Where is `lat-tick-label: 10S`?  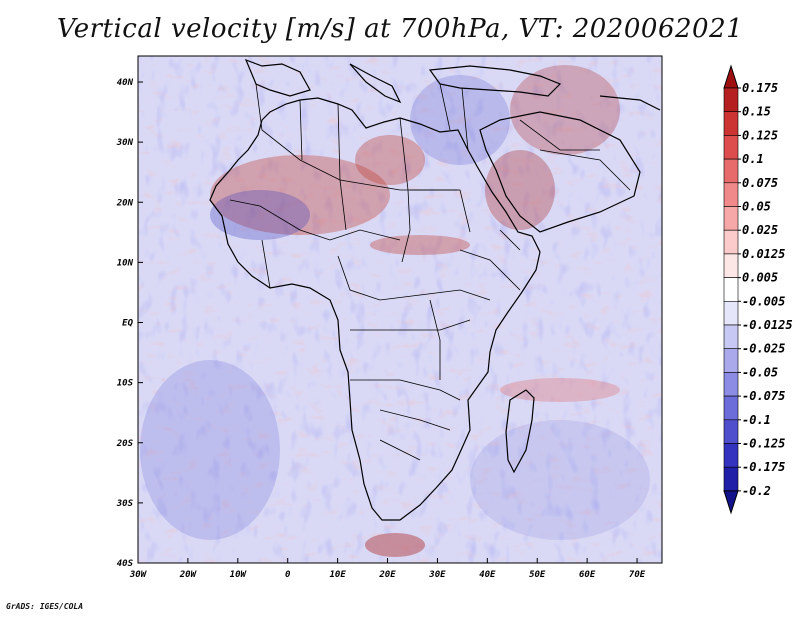
lat-tick-label: 10S is located at coordinates (125, 384).